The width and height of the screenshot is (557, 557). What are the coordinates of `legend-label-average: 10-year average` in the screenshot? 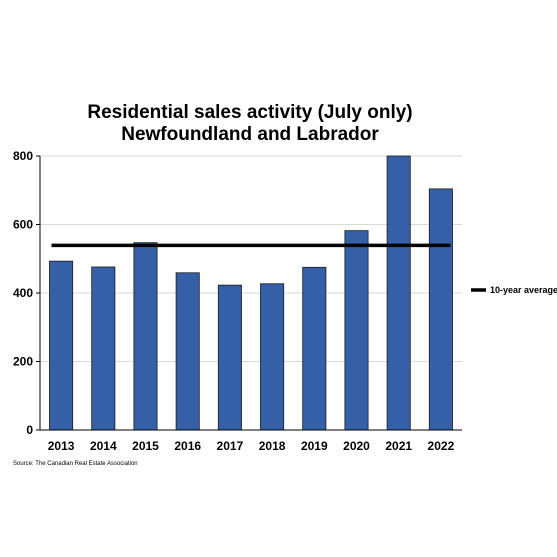 It's located at (523, 290).